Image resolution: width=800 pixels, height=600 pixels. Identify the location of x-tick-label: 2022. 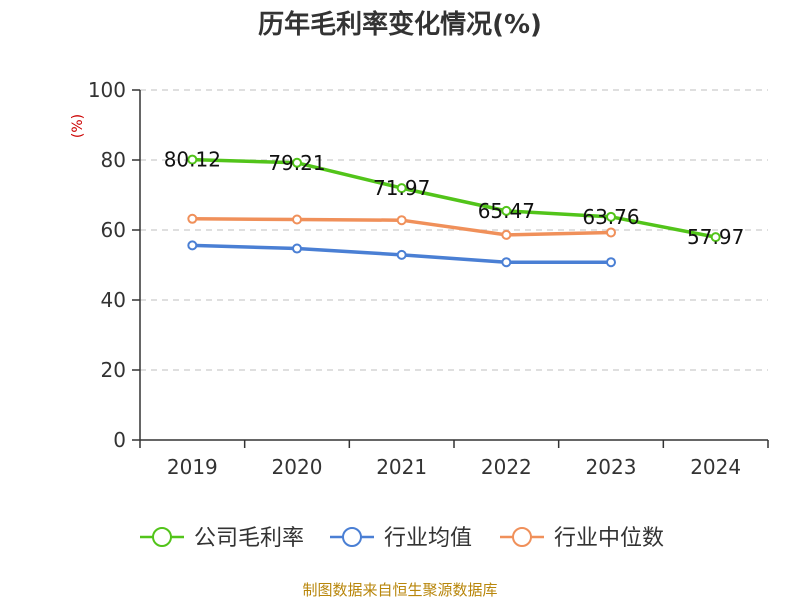
(506, 467).